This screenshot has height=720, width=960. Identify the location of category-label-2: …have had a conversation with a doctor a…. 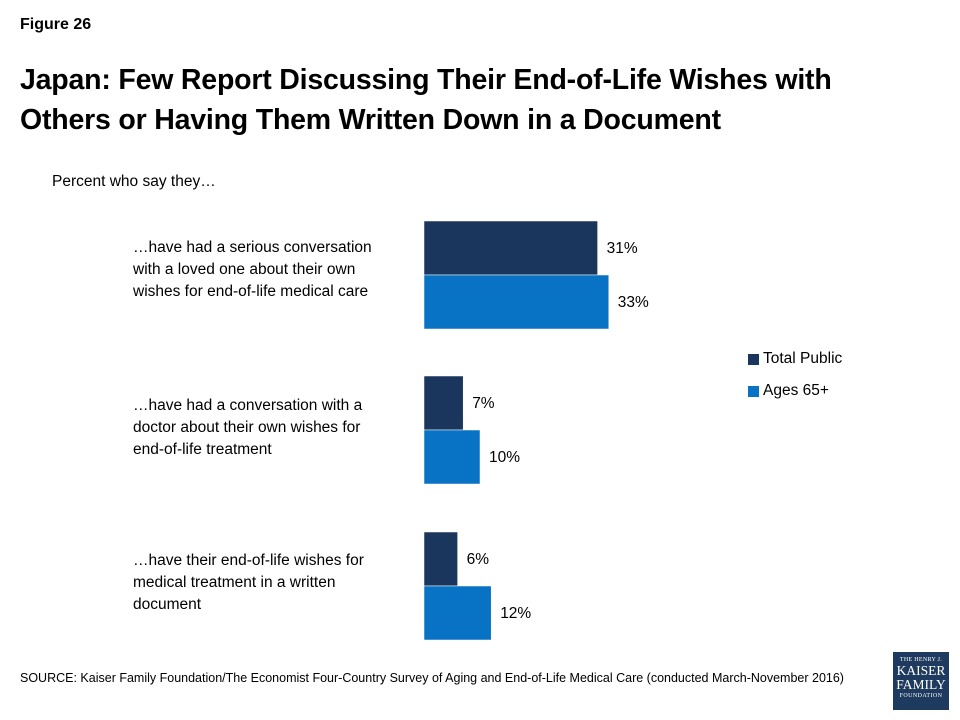
(273, 428).